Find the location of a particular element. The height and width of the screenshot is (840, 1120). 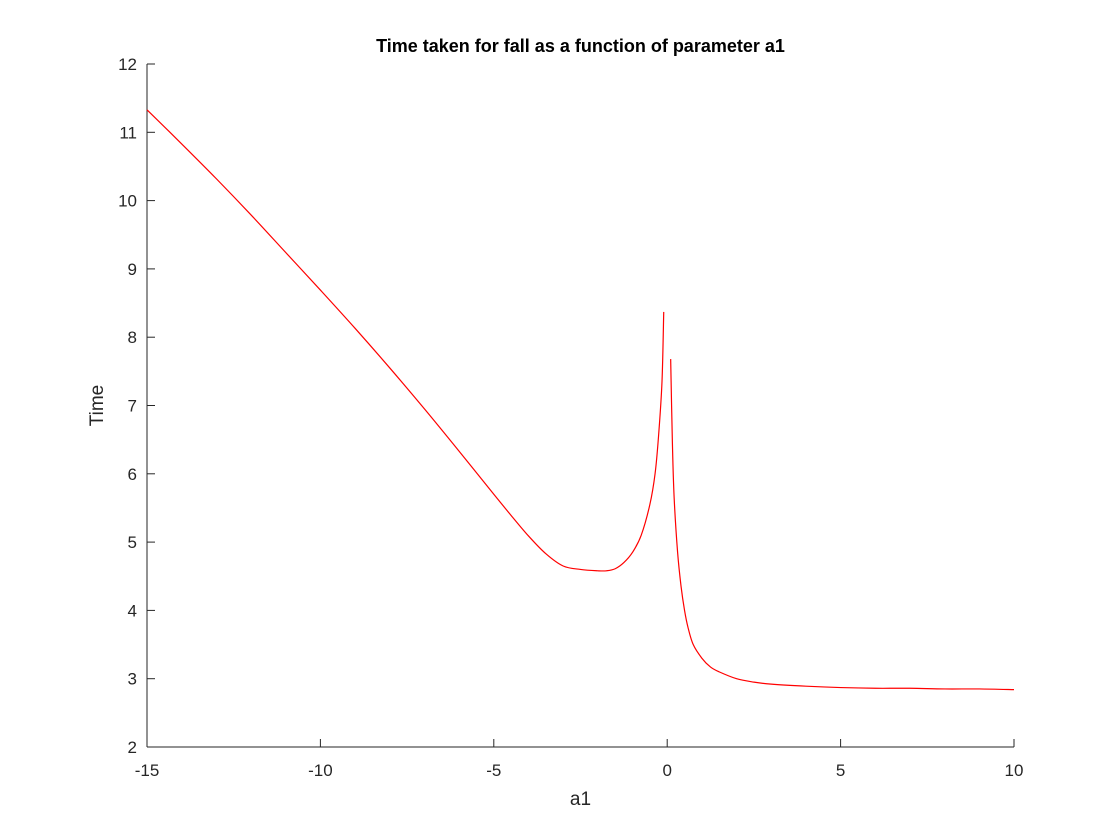

y-tick-label: 7 is located at coordinates (132, 406).